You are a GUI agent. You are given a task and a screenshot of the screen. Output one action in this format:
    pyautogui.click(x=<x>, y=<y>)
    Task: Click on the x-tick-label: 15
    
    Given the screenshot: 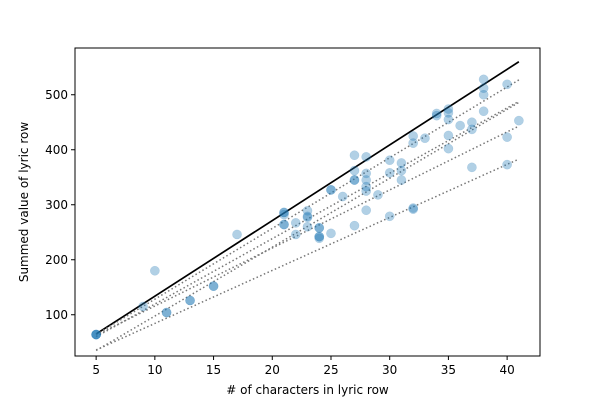 What is the action you would take?
    pyautogui.click(x=213, y=370)
    